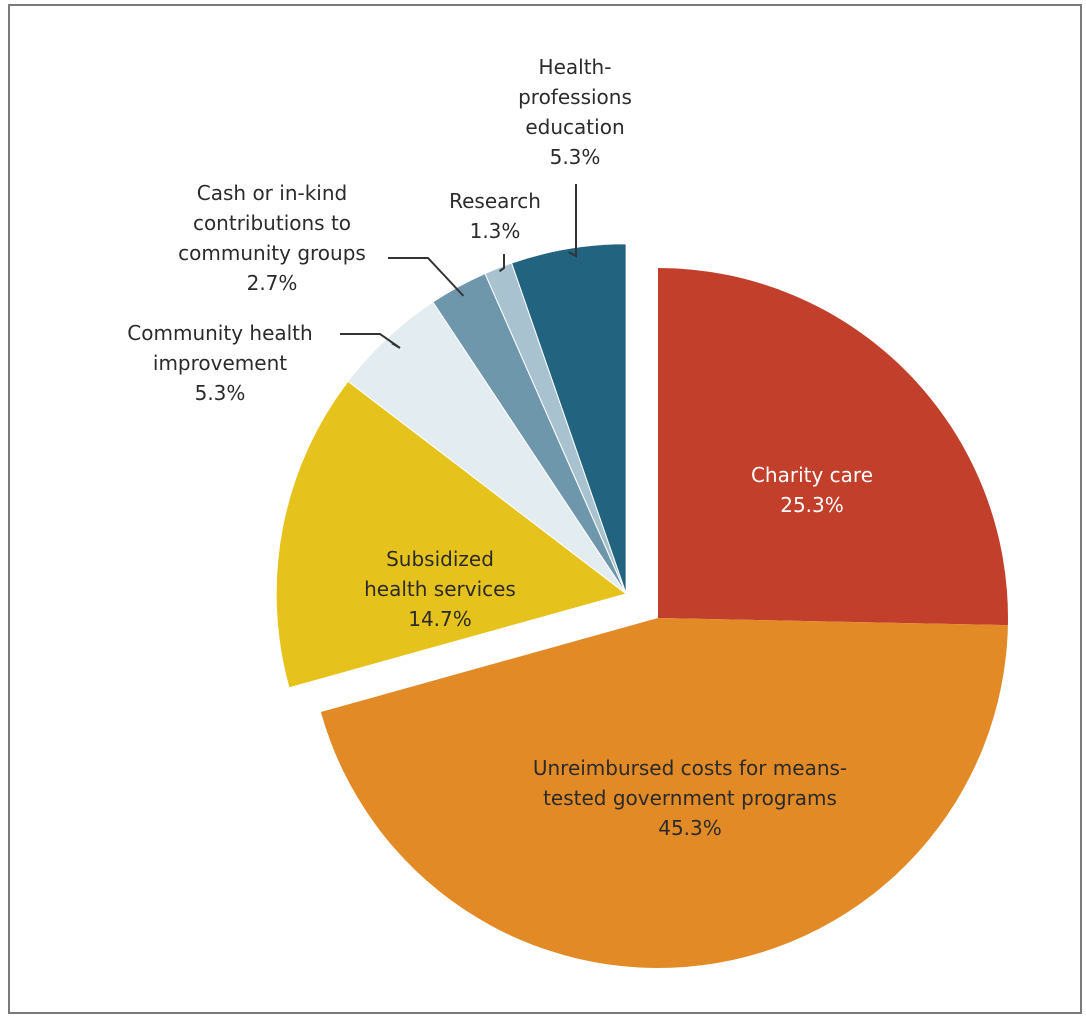 The width and height of the screenshot is (1086, 1018). Describe the element at coordinates (575, 112) in the screenshot. I see `slice-label-education: Health-professions education 5.3%` at that location.